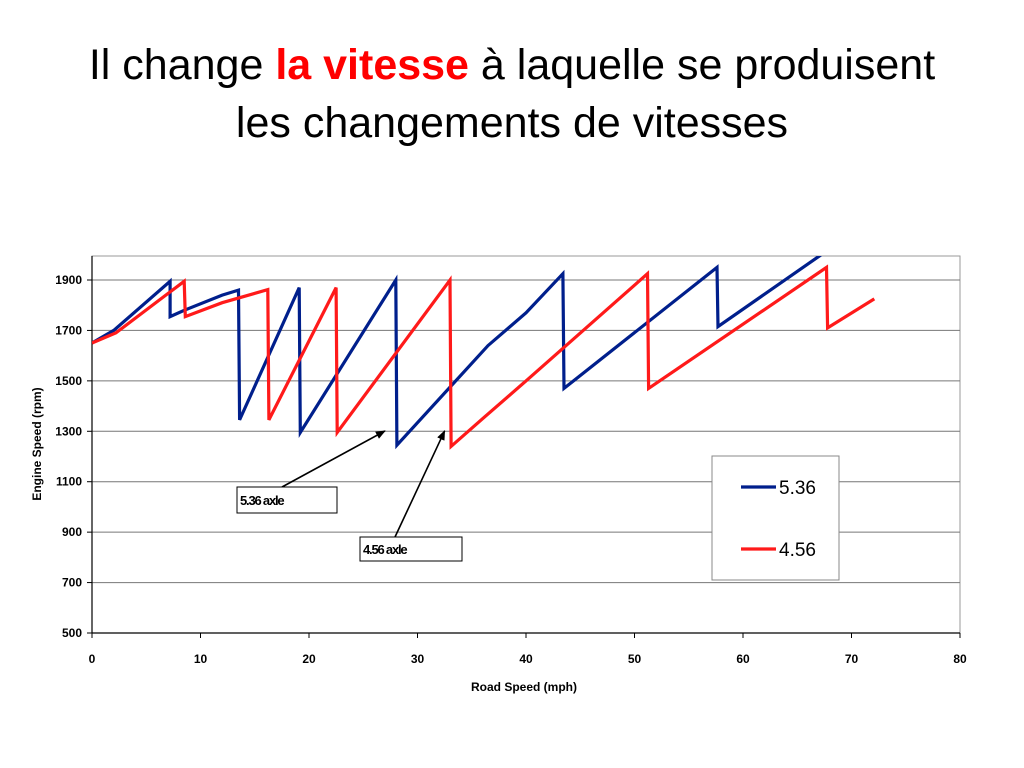 The height and width of the screenshot is (768, 1024). I want to click on x-tick-label: 20, so click(309, 659).